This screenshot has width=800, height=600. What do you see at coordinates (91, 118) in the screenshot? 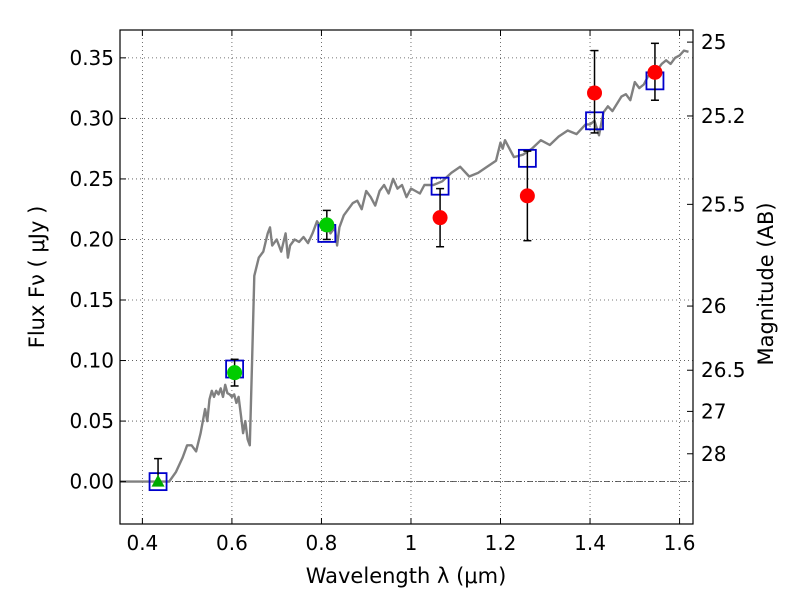
I see `y-tick-label: 0.30` at bounding box center [91, 118].